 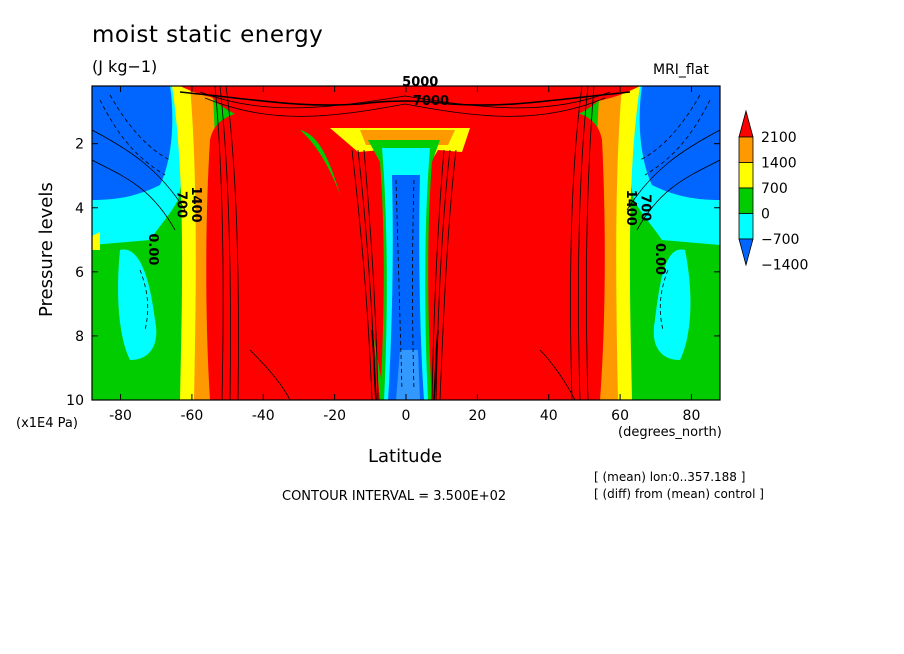 What do you see at coordinates (79, 337) in the screenshot?
I see `y-tick-label: 8` at bounding box center [79, 337].